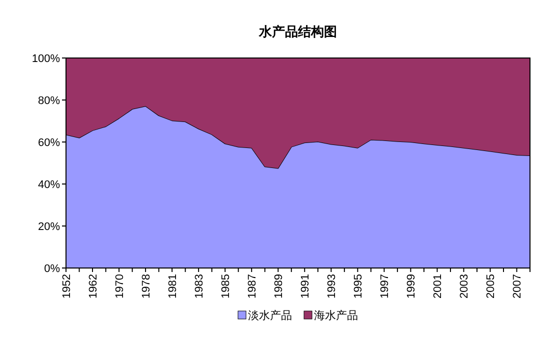 This screenshot has height=346, width=553. Describe the element at coordinates (46, 59) in the screenshot. I see `y-tick-label: 100%` at that location.